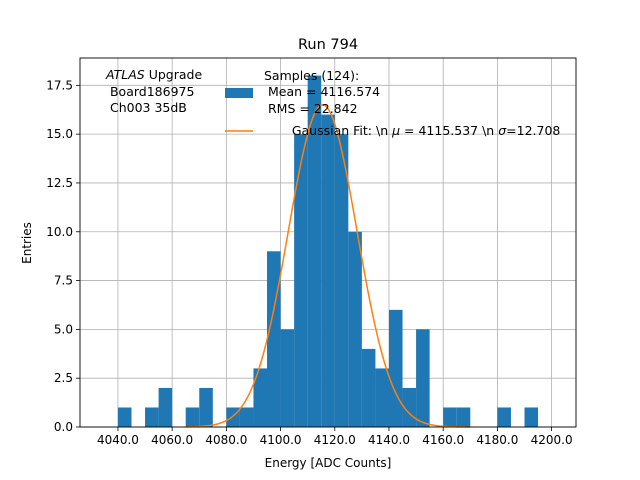 This screenshot has width=640, height=480. What do you see at coordinates (125, 74) in the screenshot?
I see `annotation-atlas: ATLAS` at bounding box center [125, 74].